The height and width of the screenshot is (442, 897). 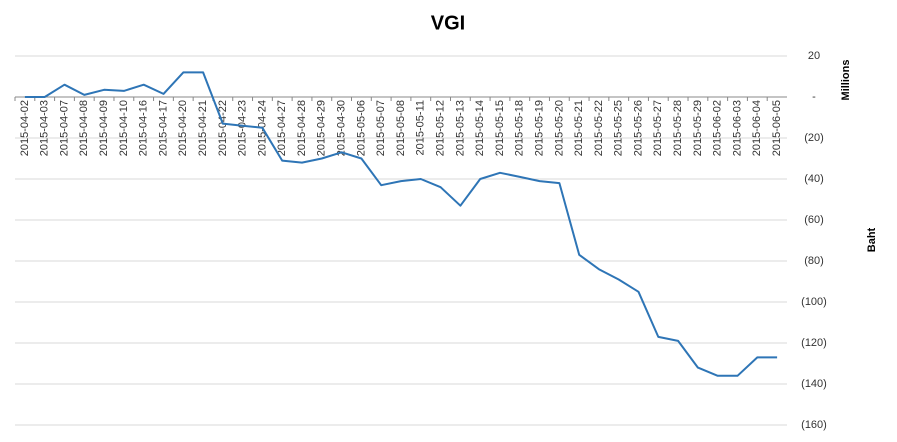 I want to click on x-tick-label: 2015-05-22, so click(x=599, y=128).